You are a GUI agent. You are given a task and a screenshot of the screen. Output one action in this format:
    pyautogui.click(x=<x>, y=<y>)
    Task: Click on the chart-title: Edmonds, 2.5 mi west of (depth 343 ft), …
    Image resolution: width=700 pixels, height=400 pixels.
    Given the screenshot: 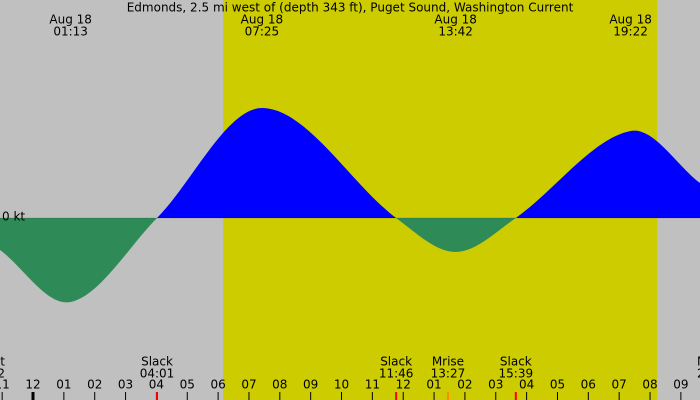 What is the action you would take?
    pyautogui.click(x=350, y=8)
    